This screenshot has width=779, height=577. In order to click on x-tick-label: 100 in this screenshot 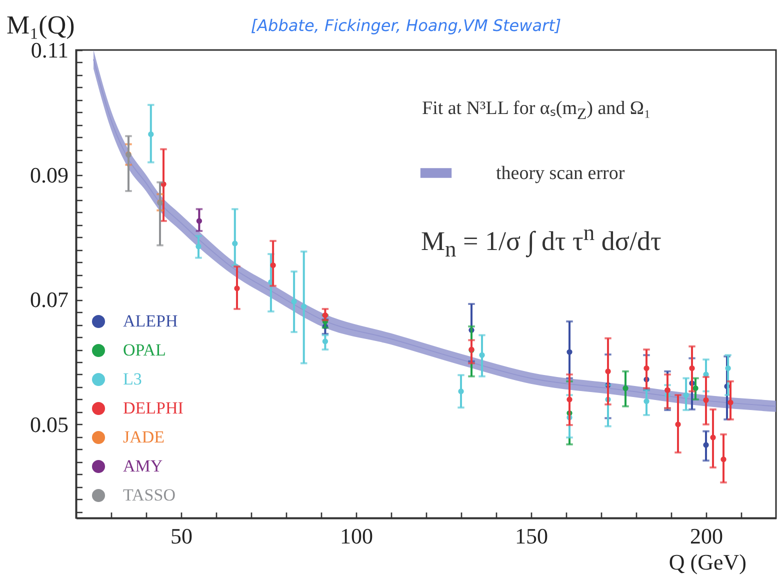, I will do `click(356, 536)`.